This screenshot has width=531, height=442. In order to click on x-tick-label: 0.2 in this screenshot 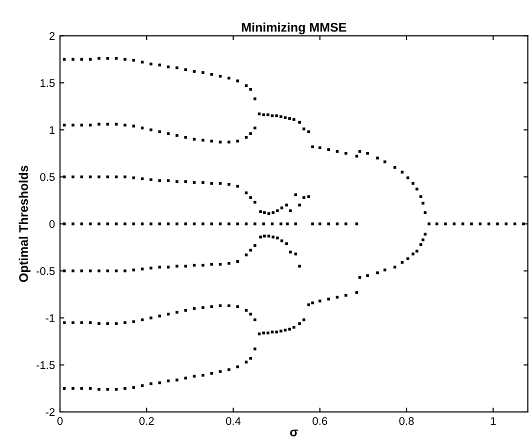, I will do `click(146, 421)`.